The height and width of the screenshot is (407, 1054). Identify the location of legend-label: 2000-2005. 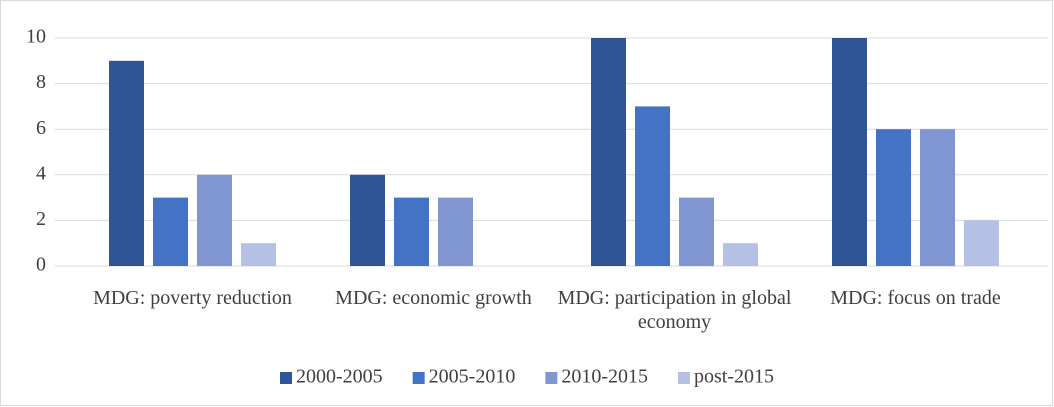
(339, 377).